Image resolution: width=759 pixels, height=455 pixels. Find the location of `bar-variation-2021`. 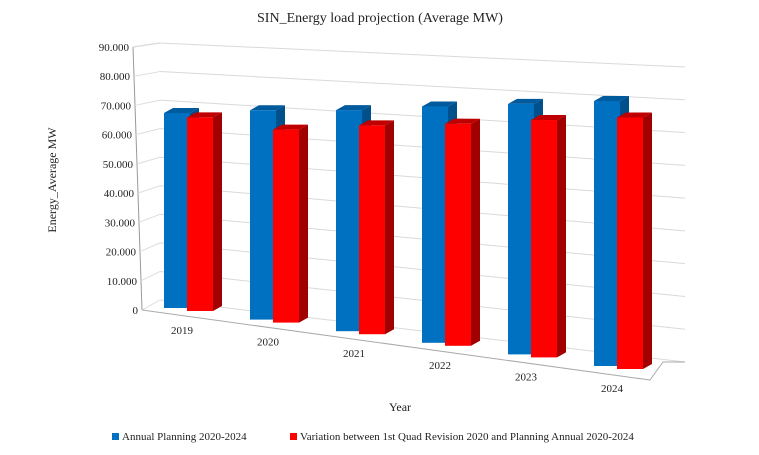

bar-variation-2021 is located at coordinates (376, 227).